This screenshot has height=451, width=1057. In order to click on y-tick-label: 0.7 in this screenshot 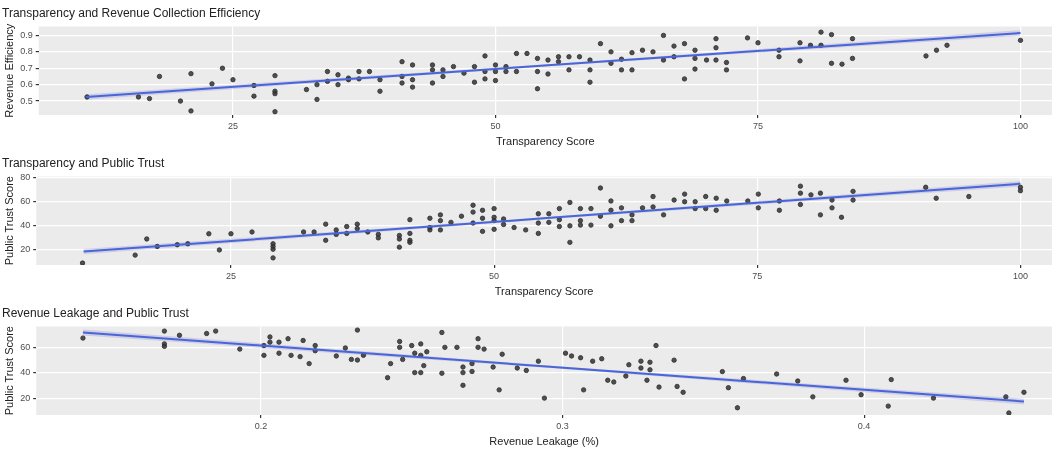, I will do `click(26, 67)`.